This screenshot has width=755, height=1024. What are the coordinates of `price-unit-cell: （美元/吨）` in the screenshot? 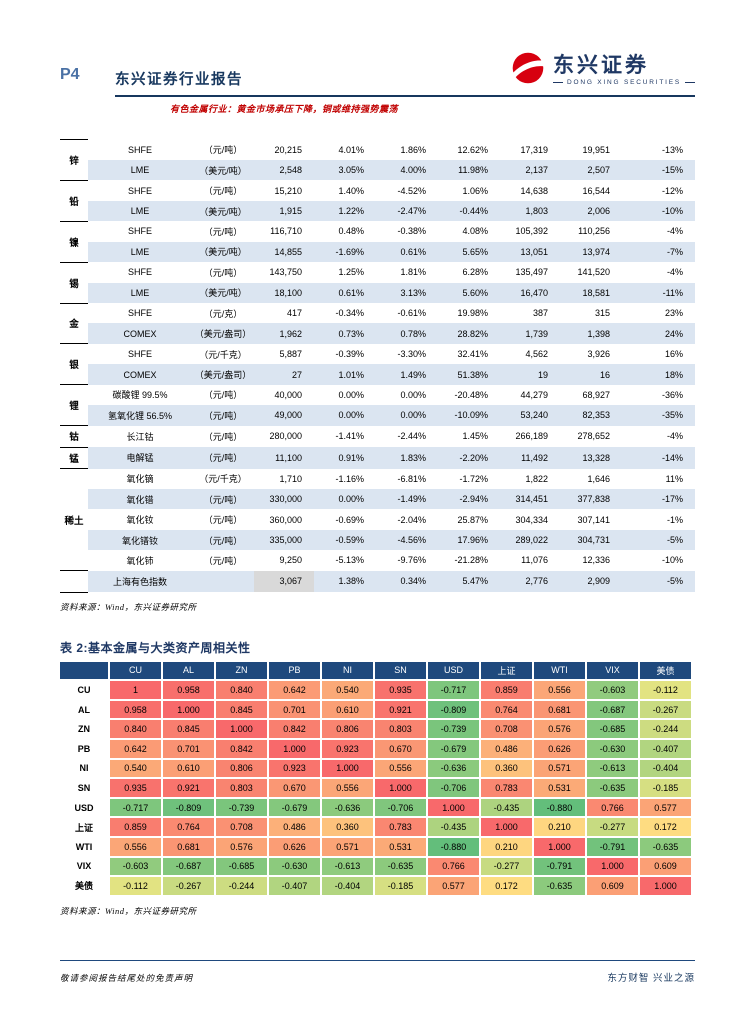 It's located at (223, 170).